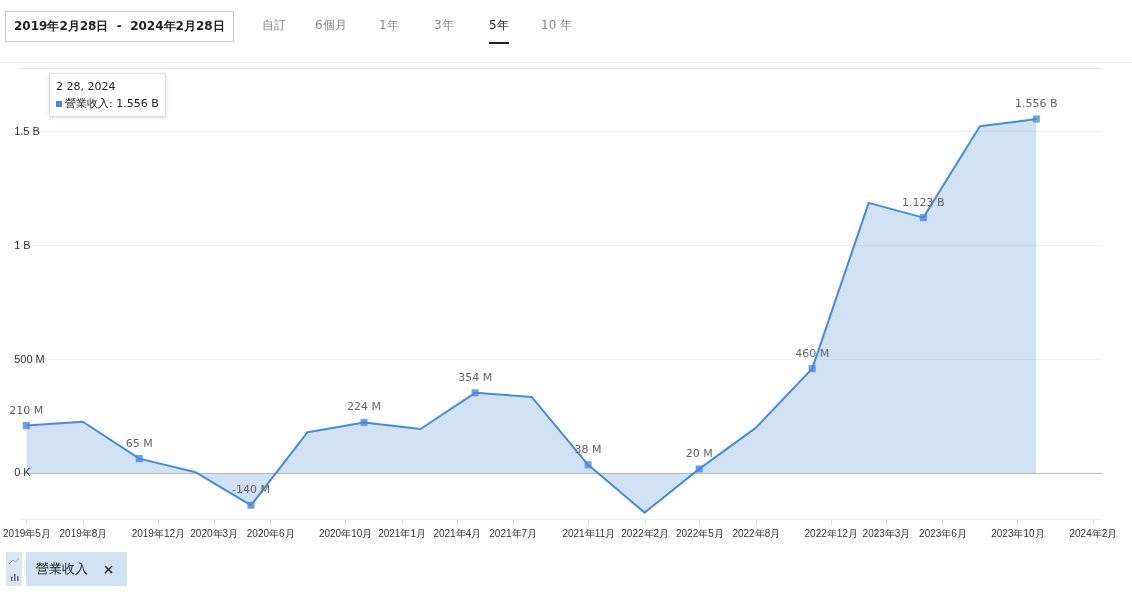 The image size is (1132, 597). I want to click on y-tick-label: 500 M, so click(29, 358).